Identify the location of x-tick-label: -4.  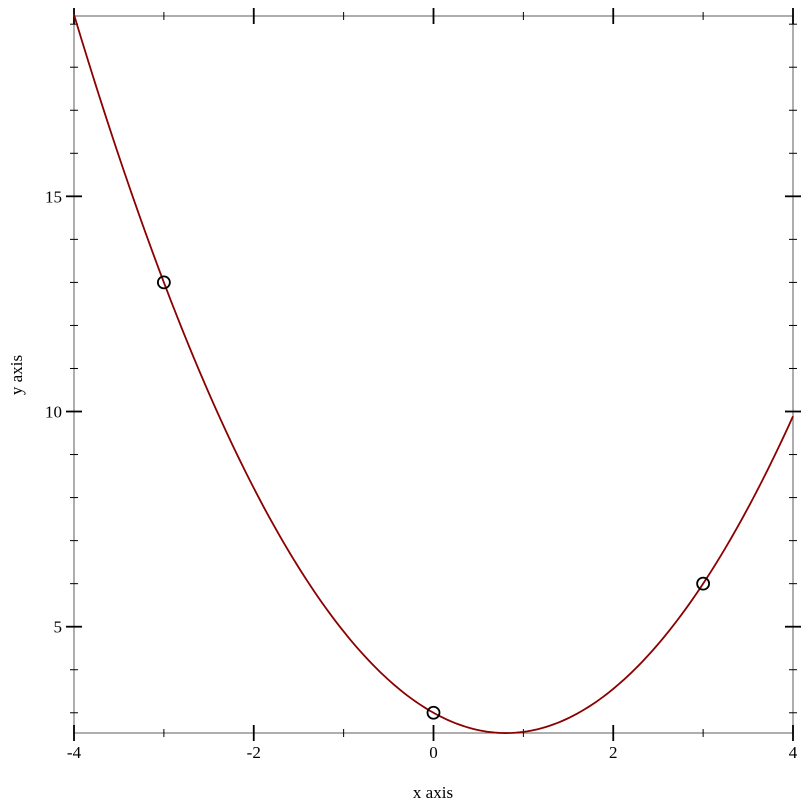
(74, 752).